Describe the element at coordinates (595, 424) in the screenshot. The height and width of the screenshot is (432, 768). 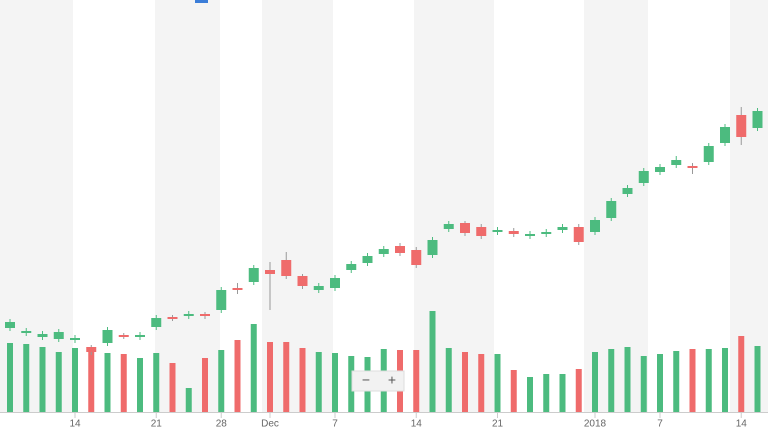
I see `x-tick-label: 2018` at that location.